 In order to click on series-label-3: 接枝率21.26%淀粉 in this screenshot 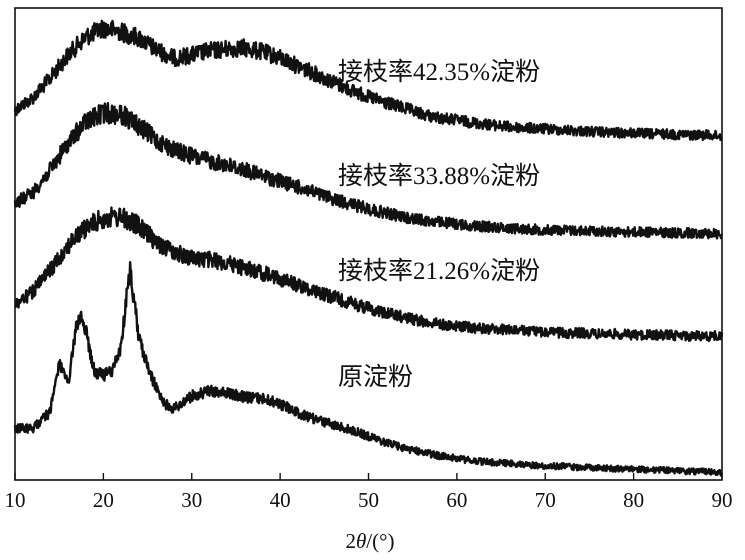, I will do `click(439, 271)`.